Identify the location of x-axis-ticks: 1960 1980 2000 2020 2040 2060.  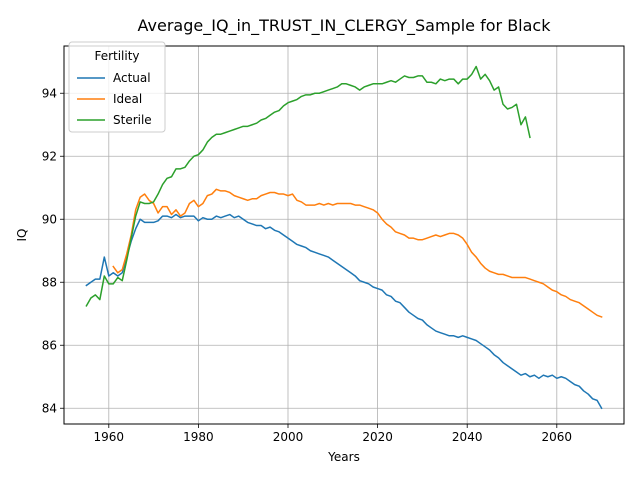
(333, 434).